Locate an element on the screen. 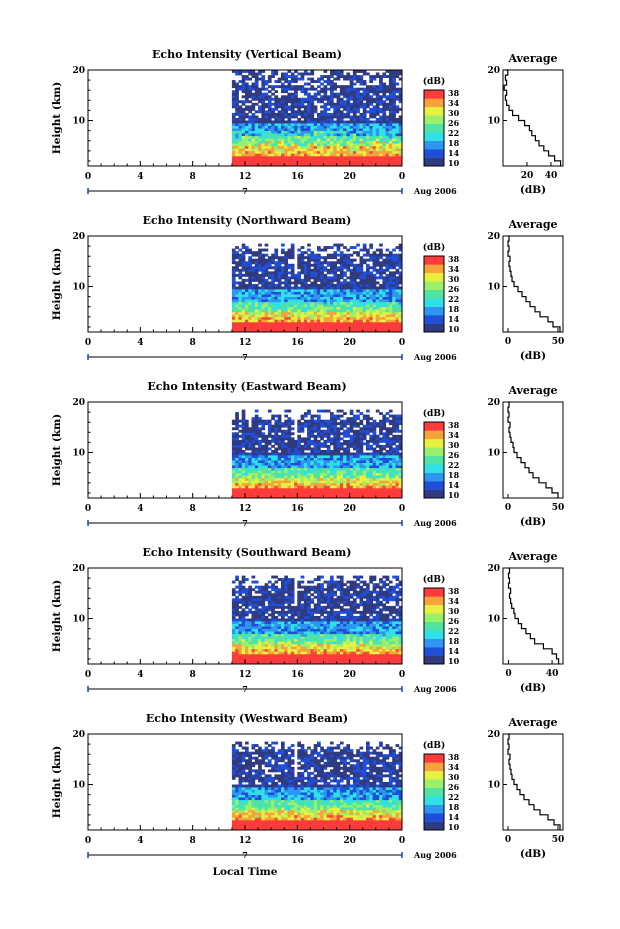 The height and width of the screenshot is (929, 620). colorbar-segment is located at coordinates (434, 277).